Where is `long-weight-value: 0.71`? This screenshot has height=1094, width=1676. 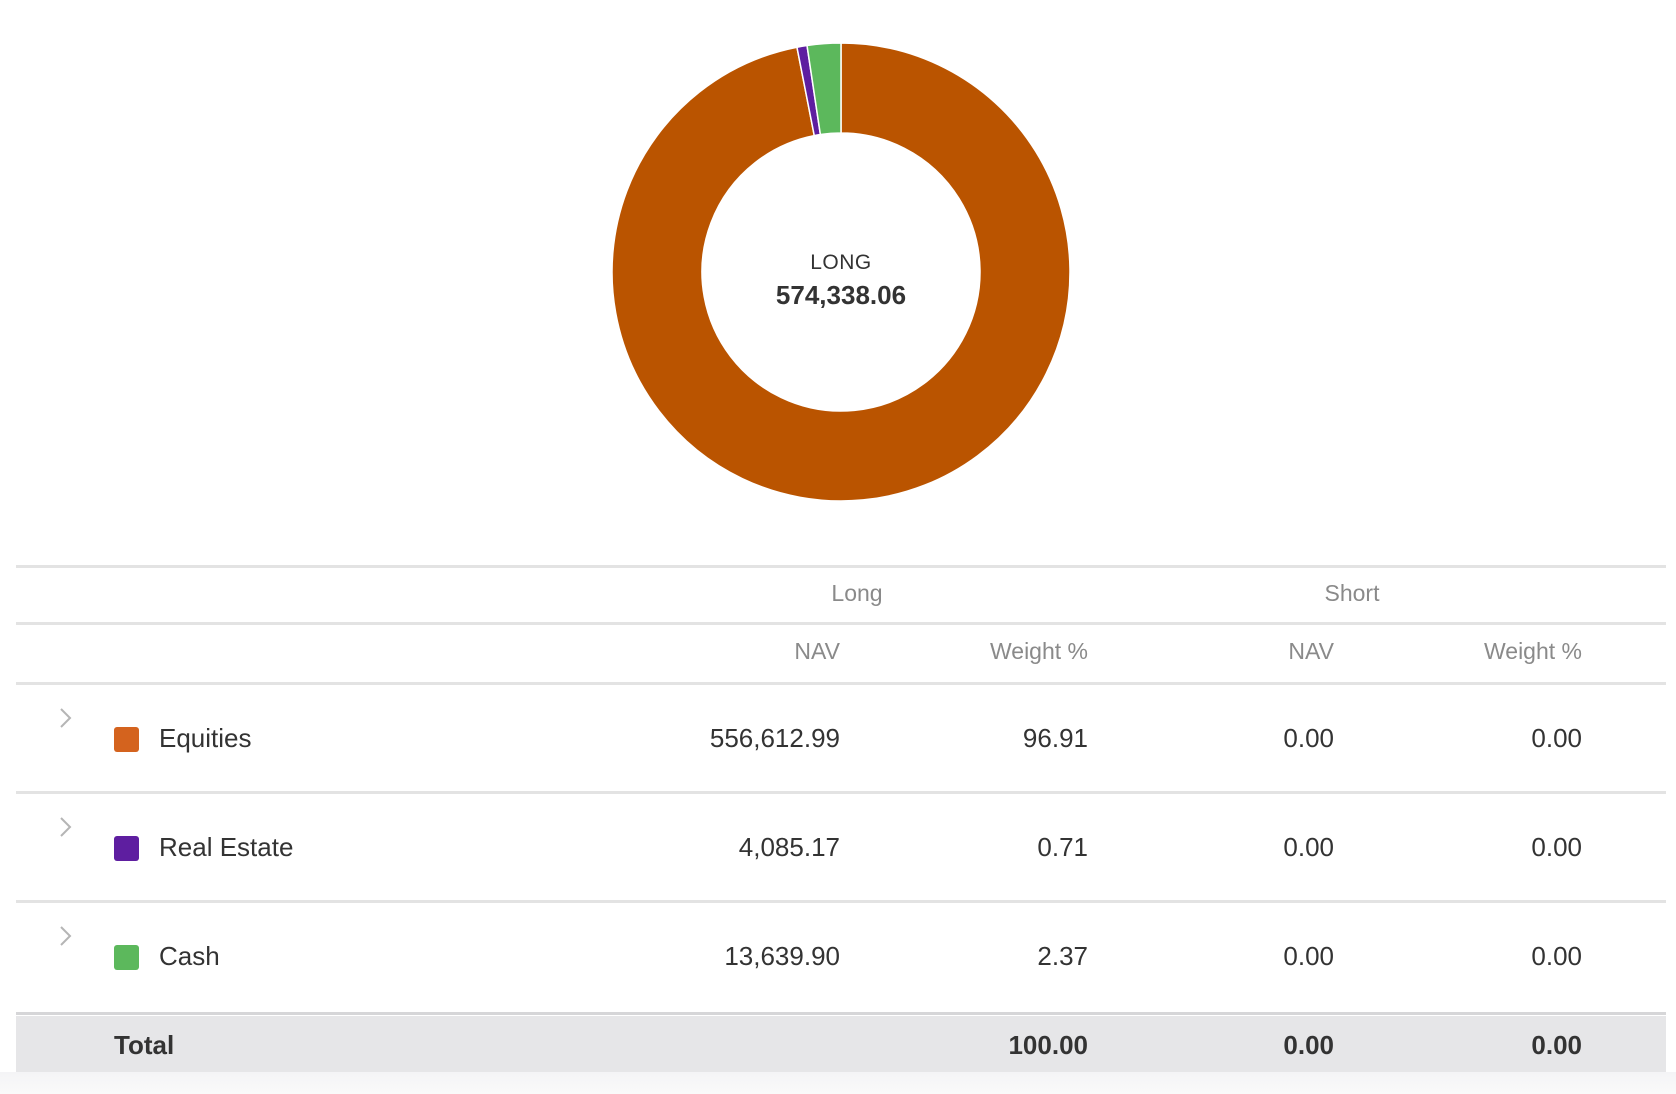 long-weight-value: 0.71 is located at coordinates (1062, 847).